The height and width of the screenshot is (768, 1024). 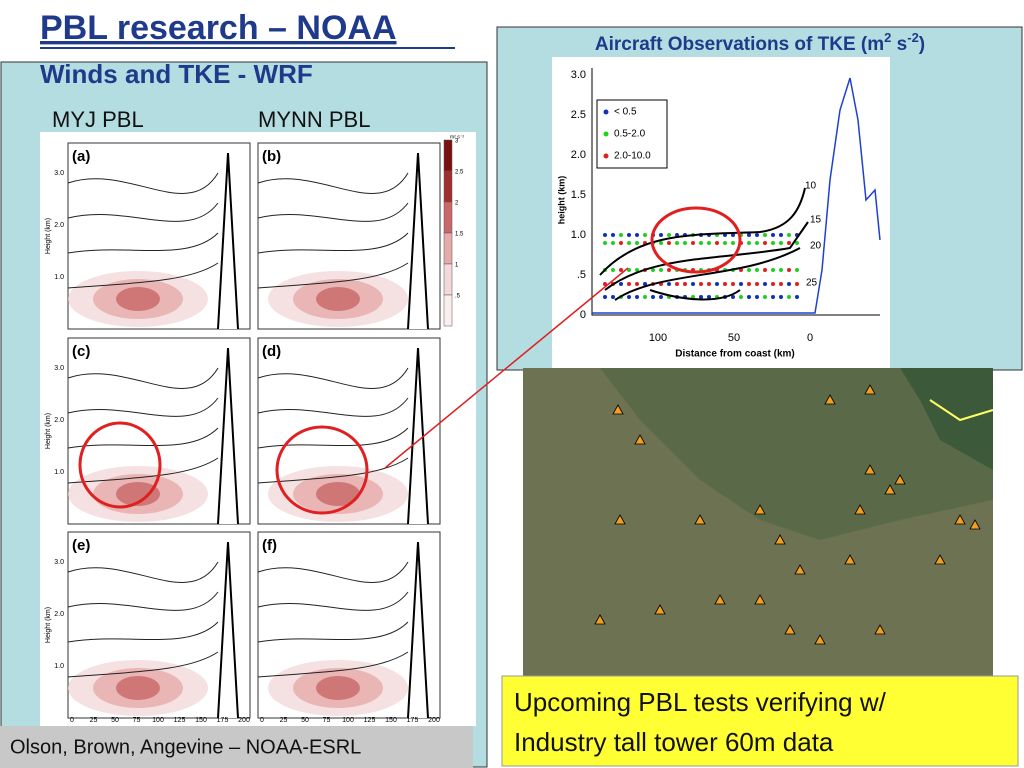 What do you see at coordinates (736, 195) in the screenshot?
I see `terrain-line` at bounding box center [736, 195].